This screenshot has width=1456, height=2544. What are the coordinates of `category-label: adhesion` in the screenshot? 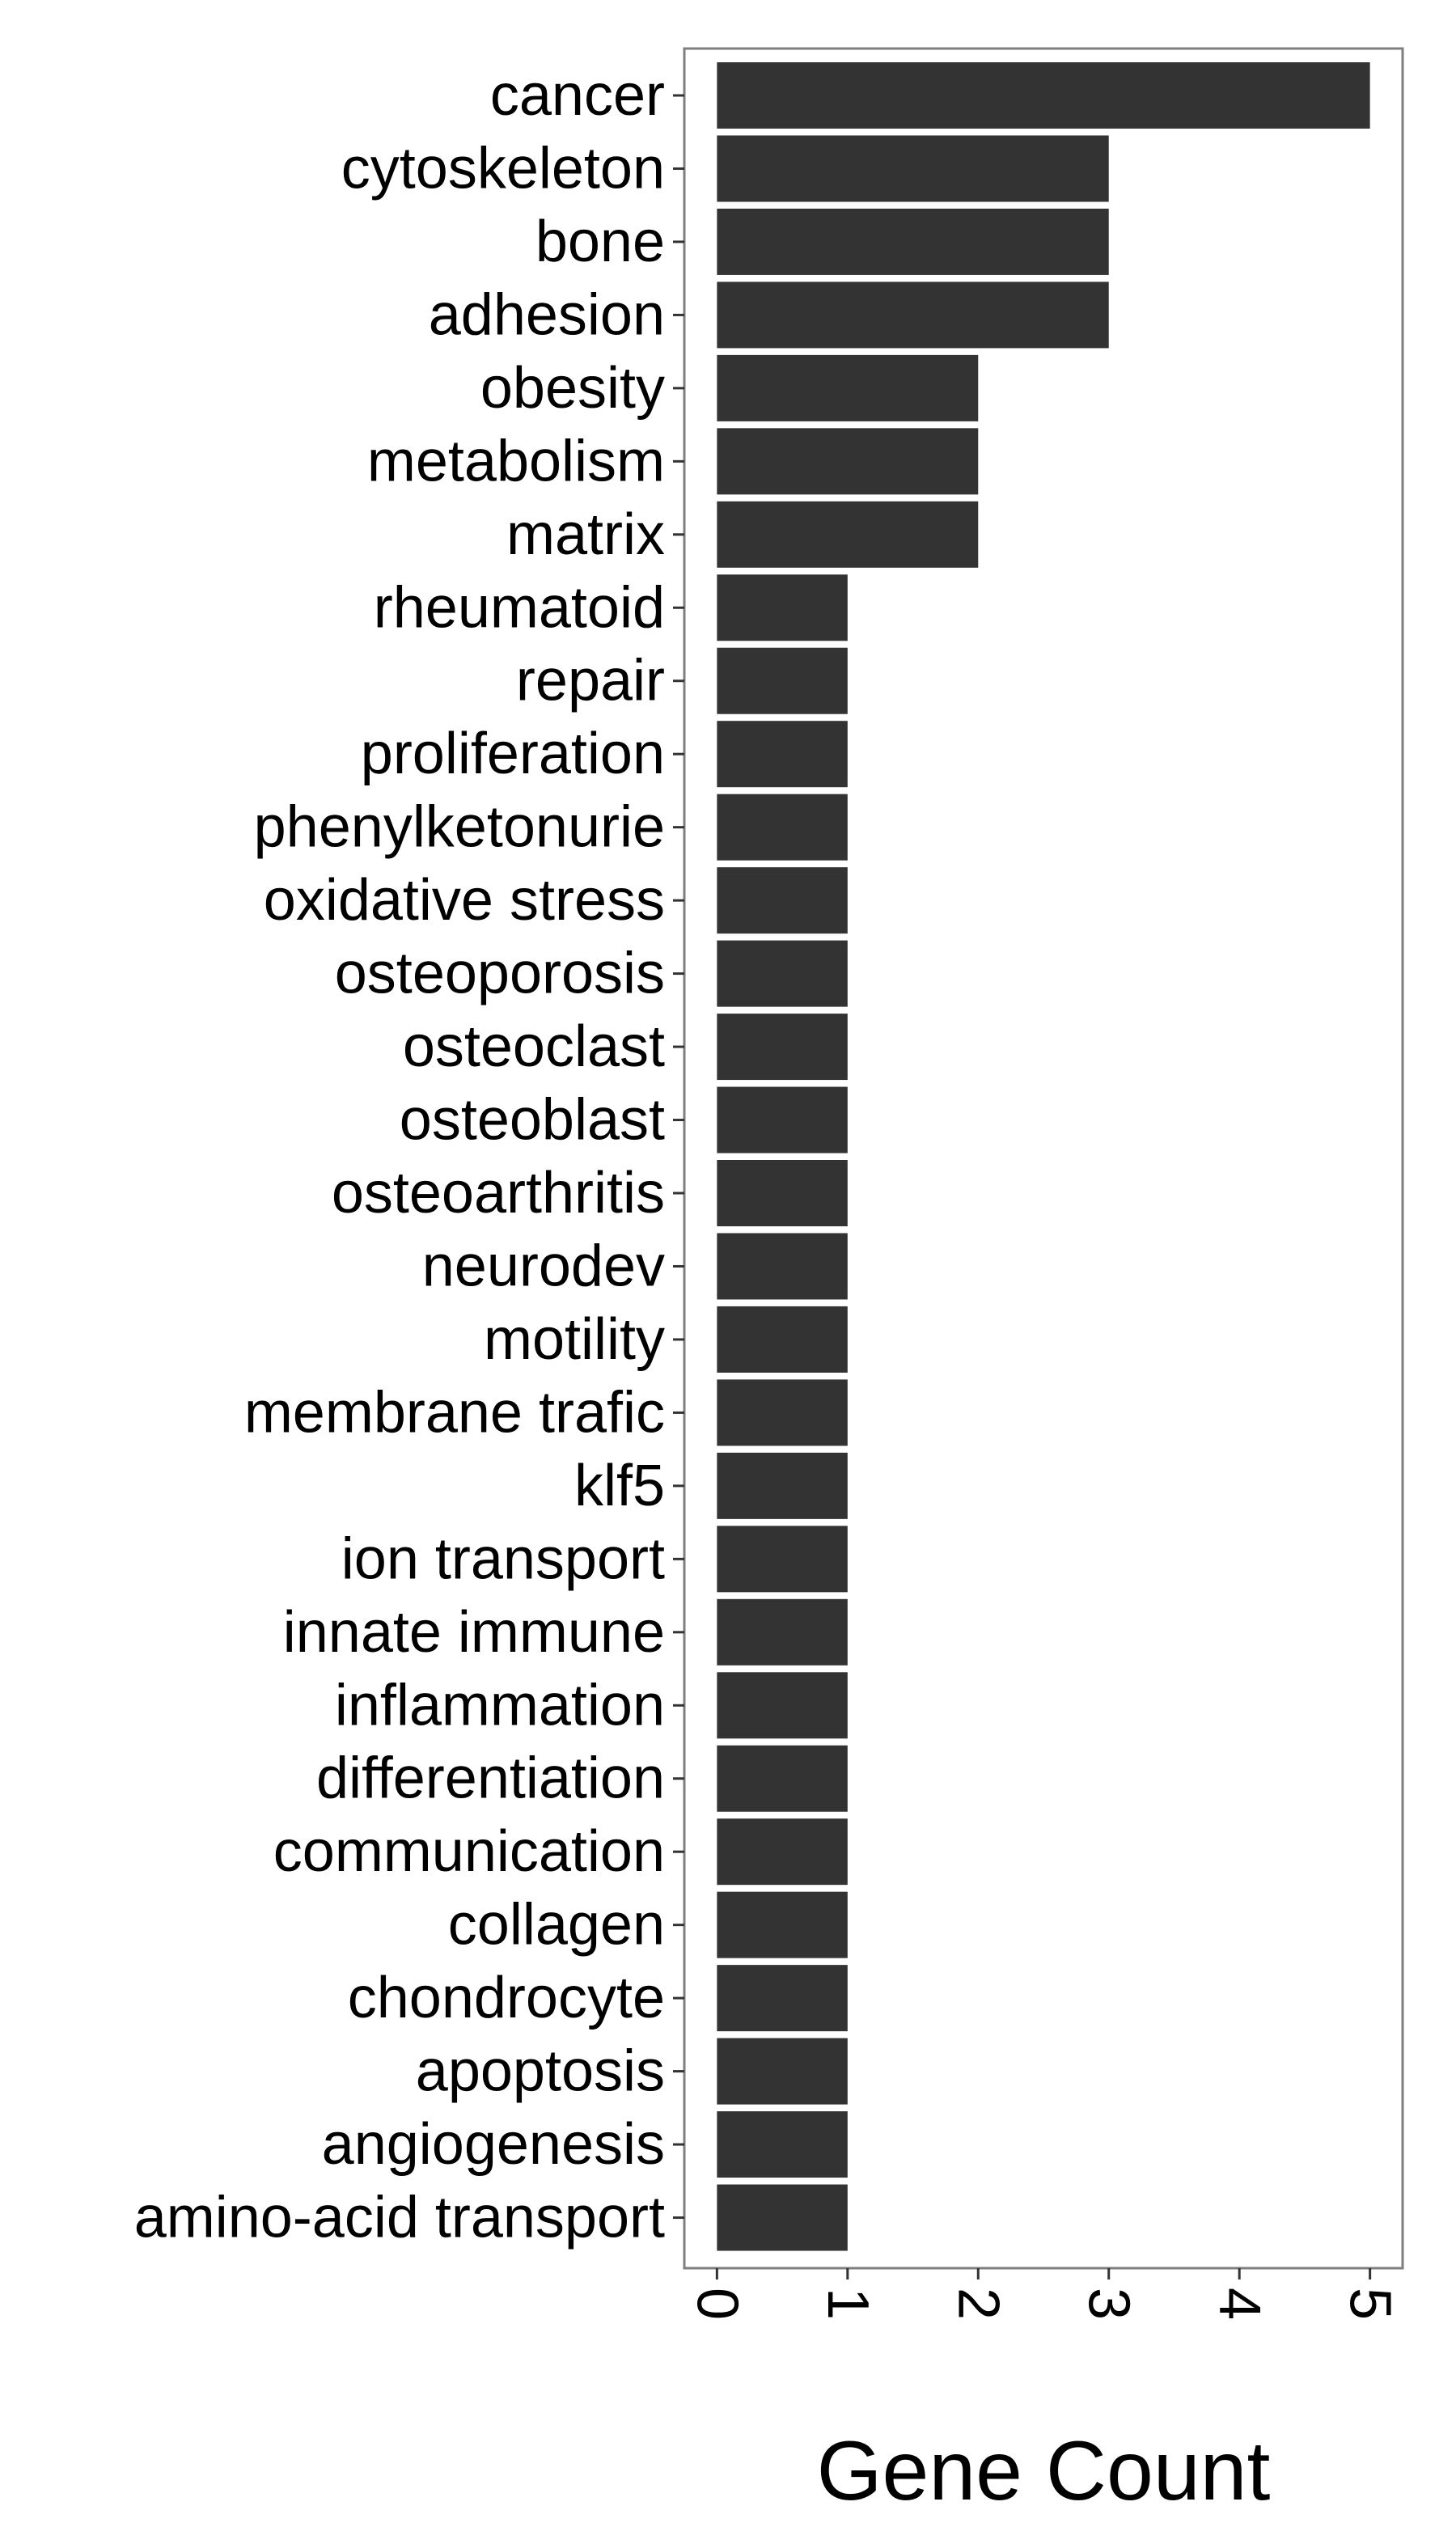 It's located at (547, 315).